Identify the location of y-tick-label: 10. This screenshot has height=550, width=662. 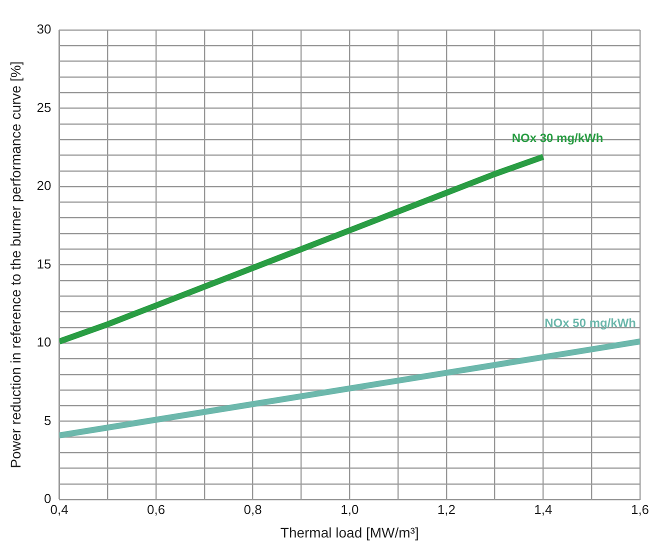
(44, 342).